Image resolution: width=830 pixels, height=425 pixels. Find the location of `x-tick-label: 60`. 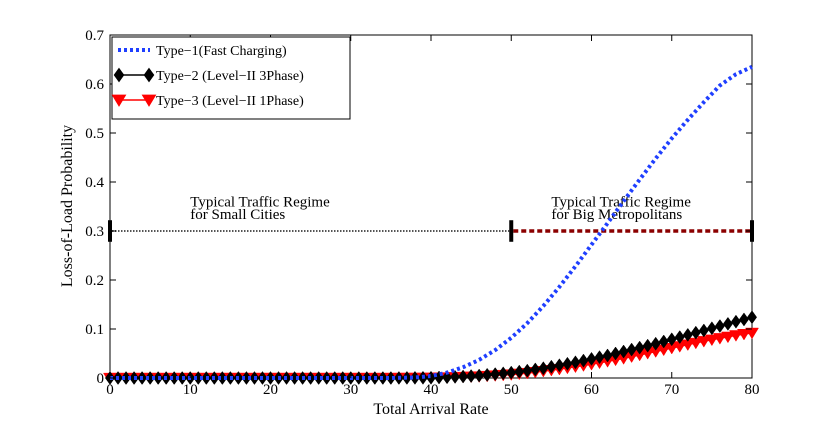

x-tick-label: 60 is located at coordinates (591, 390).